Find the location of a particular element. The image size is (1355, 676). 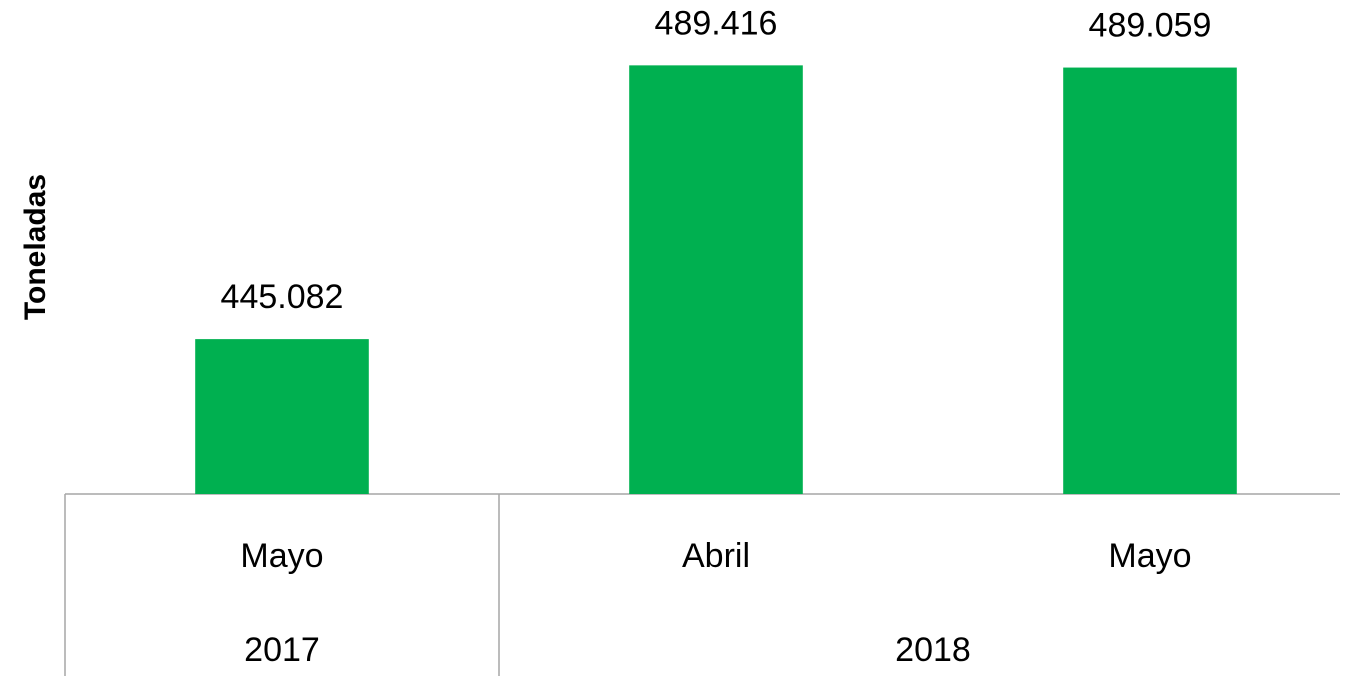

group-label: 2018 is located at coordinates (933, 650).